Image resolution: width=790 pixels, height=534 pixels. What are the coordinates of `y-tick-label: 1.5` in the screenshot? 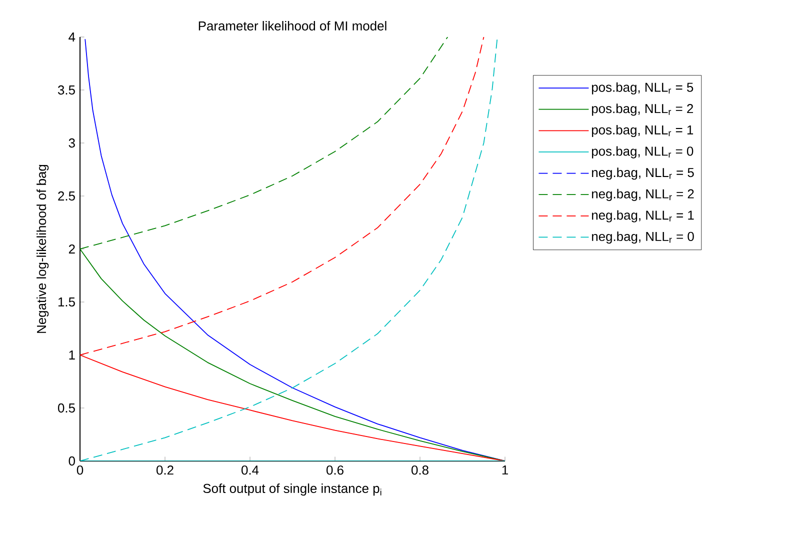 It's located at (66, 302).